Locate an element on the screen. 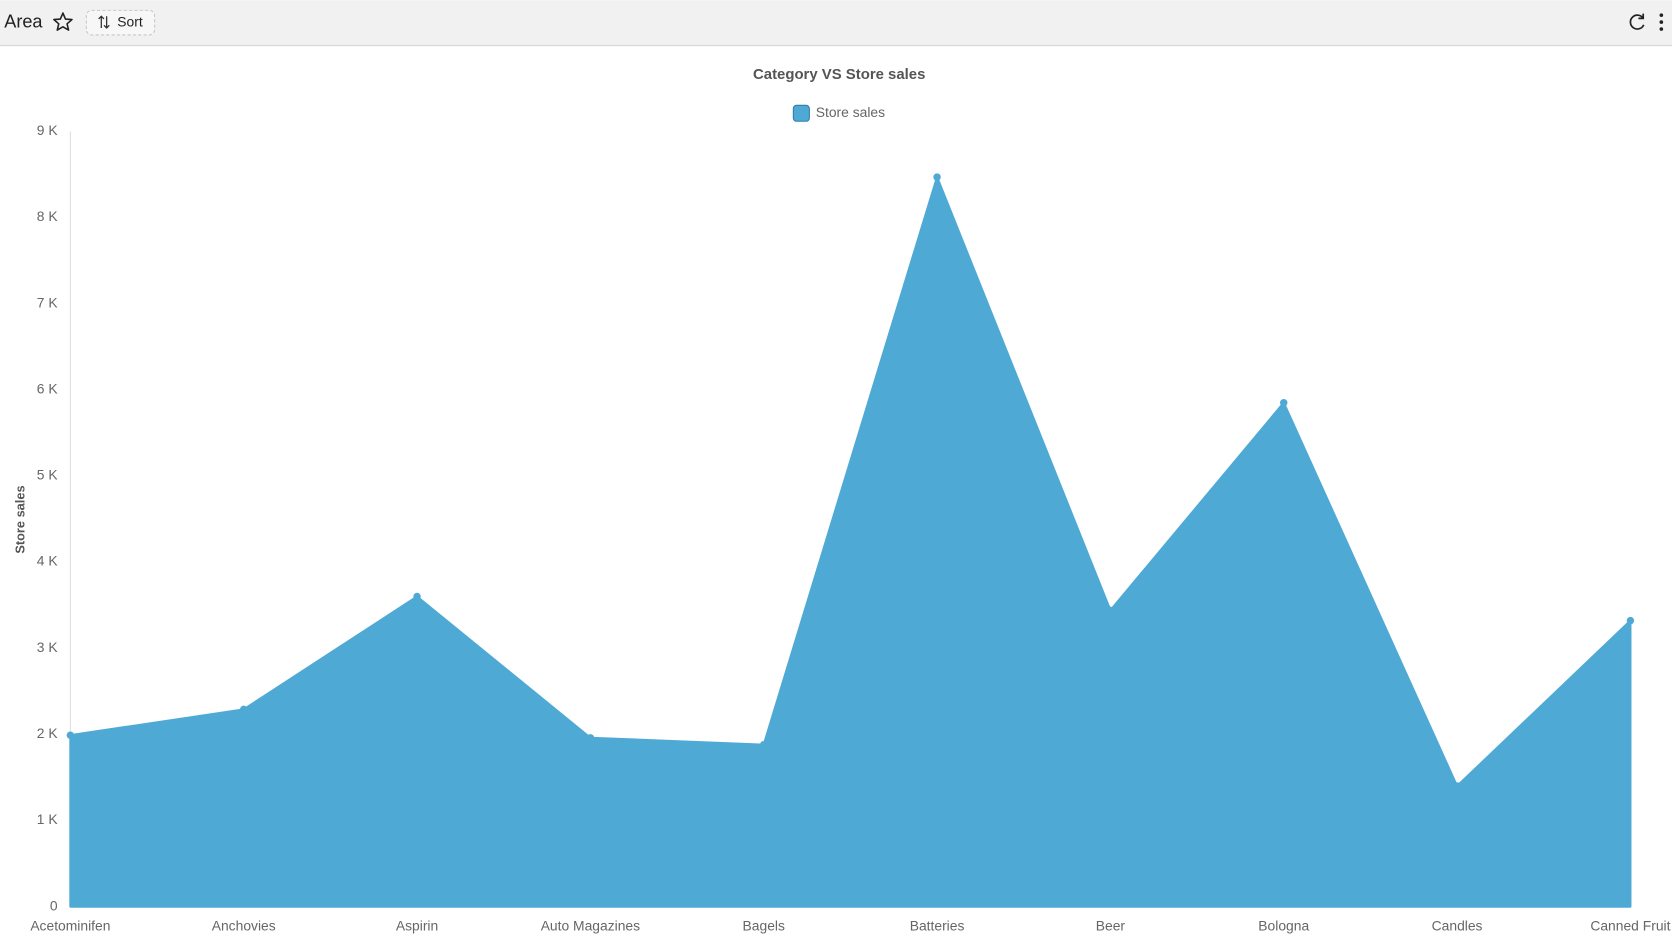 Image resolution: width=1672 pixels, height=941 pixels. legend-swatch is located at coordinates (801, 113).